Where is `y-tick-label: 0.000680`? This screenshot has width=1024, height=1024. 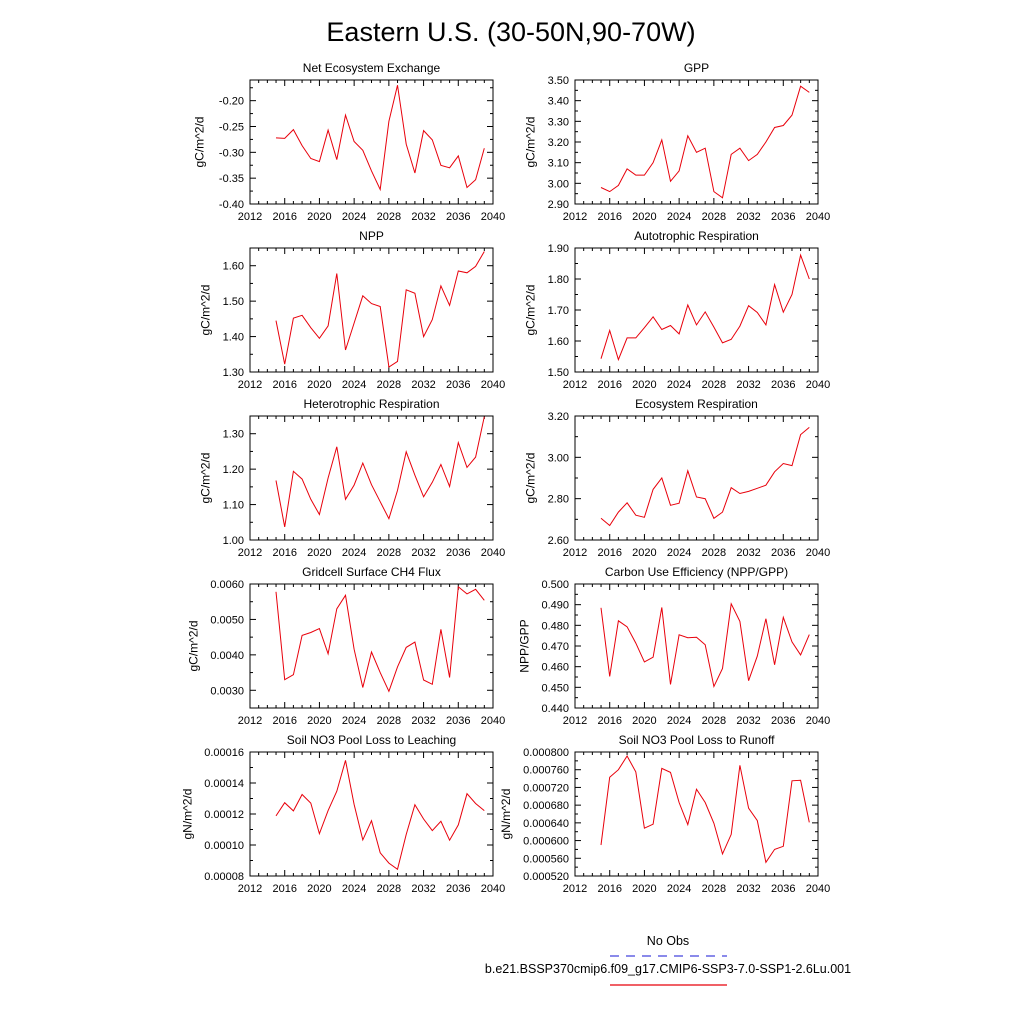
y-tick-label: 0.000680 is located at coordinates (546, 806).